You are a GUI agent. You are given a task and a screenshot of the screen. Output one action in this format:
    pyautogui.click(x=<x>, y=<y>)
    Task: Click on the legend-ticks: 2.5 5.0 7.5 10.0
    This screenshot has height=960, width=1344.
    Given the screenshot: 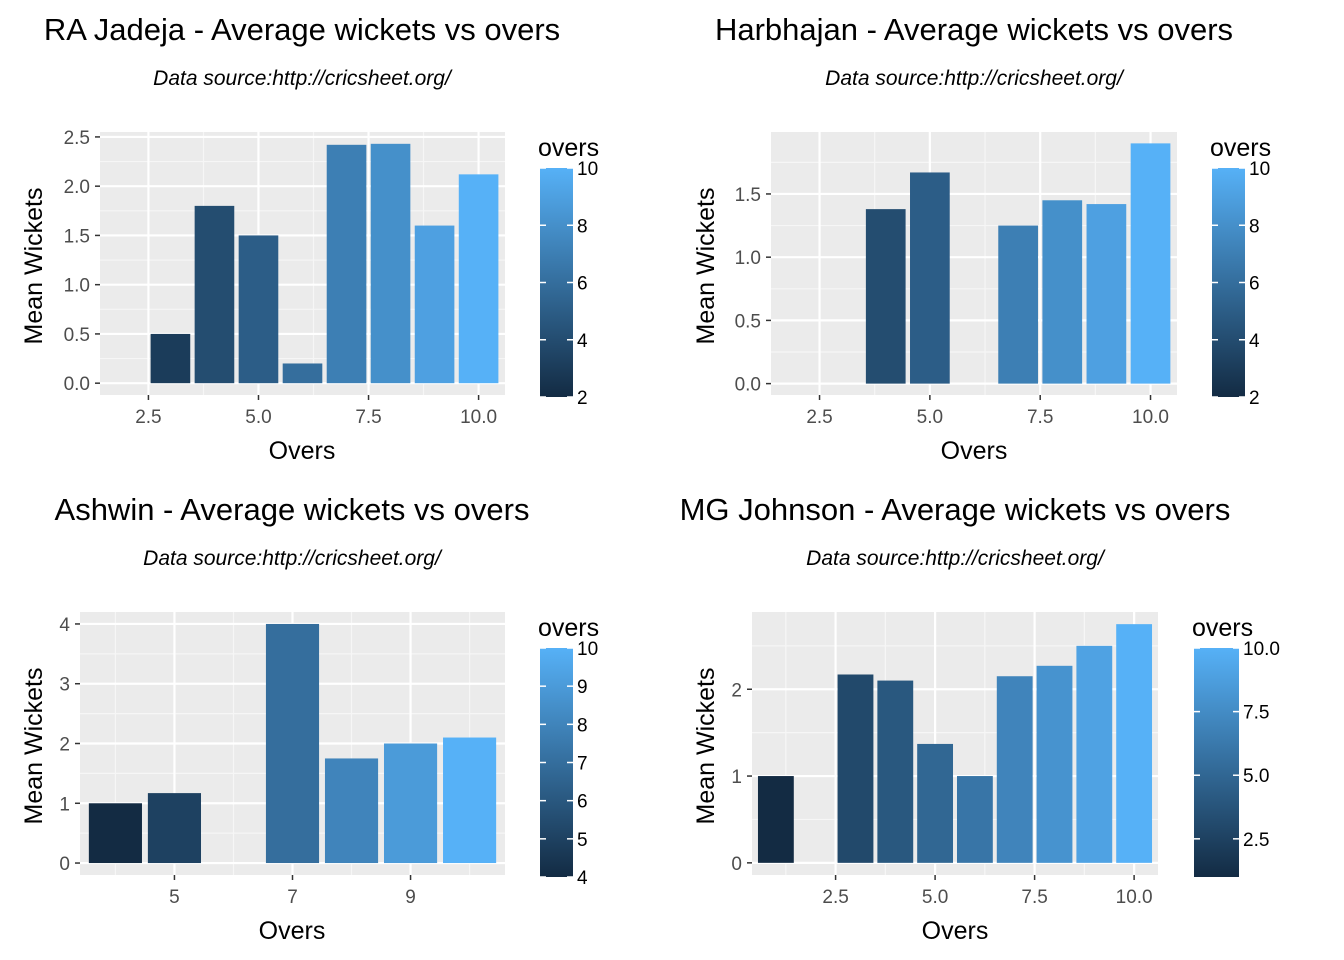 What is the action you would take?
    pyautogui.click(x=1237, y=745)
    